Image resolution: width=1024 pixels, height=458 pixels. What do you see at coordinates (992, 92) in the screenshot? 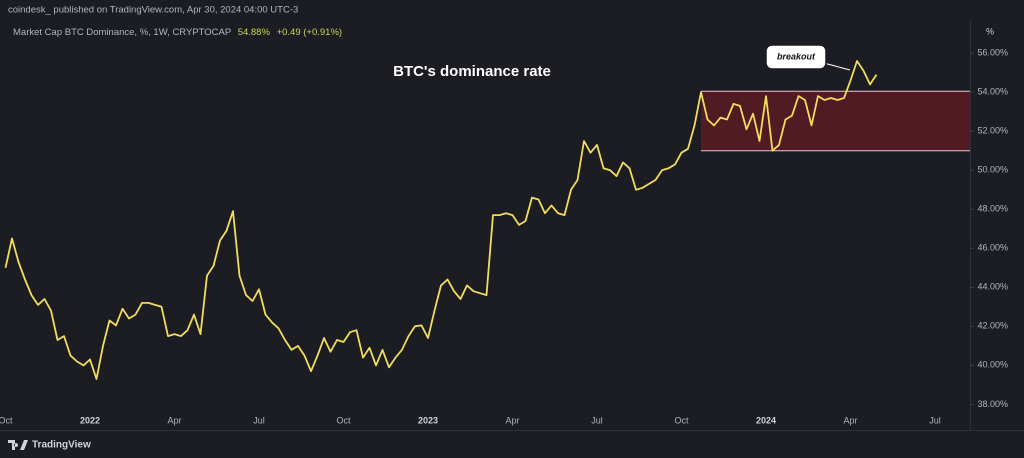
I see `y-tick-label: 54.00%` at bounding box center [992, 92].